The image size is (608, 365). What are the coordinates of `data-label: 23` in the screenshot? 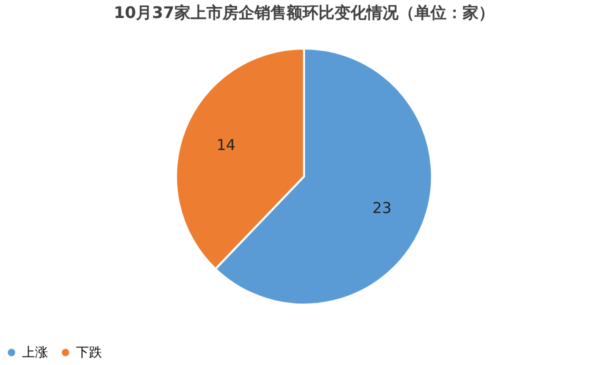 It's located at (382, 207).